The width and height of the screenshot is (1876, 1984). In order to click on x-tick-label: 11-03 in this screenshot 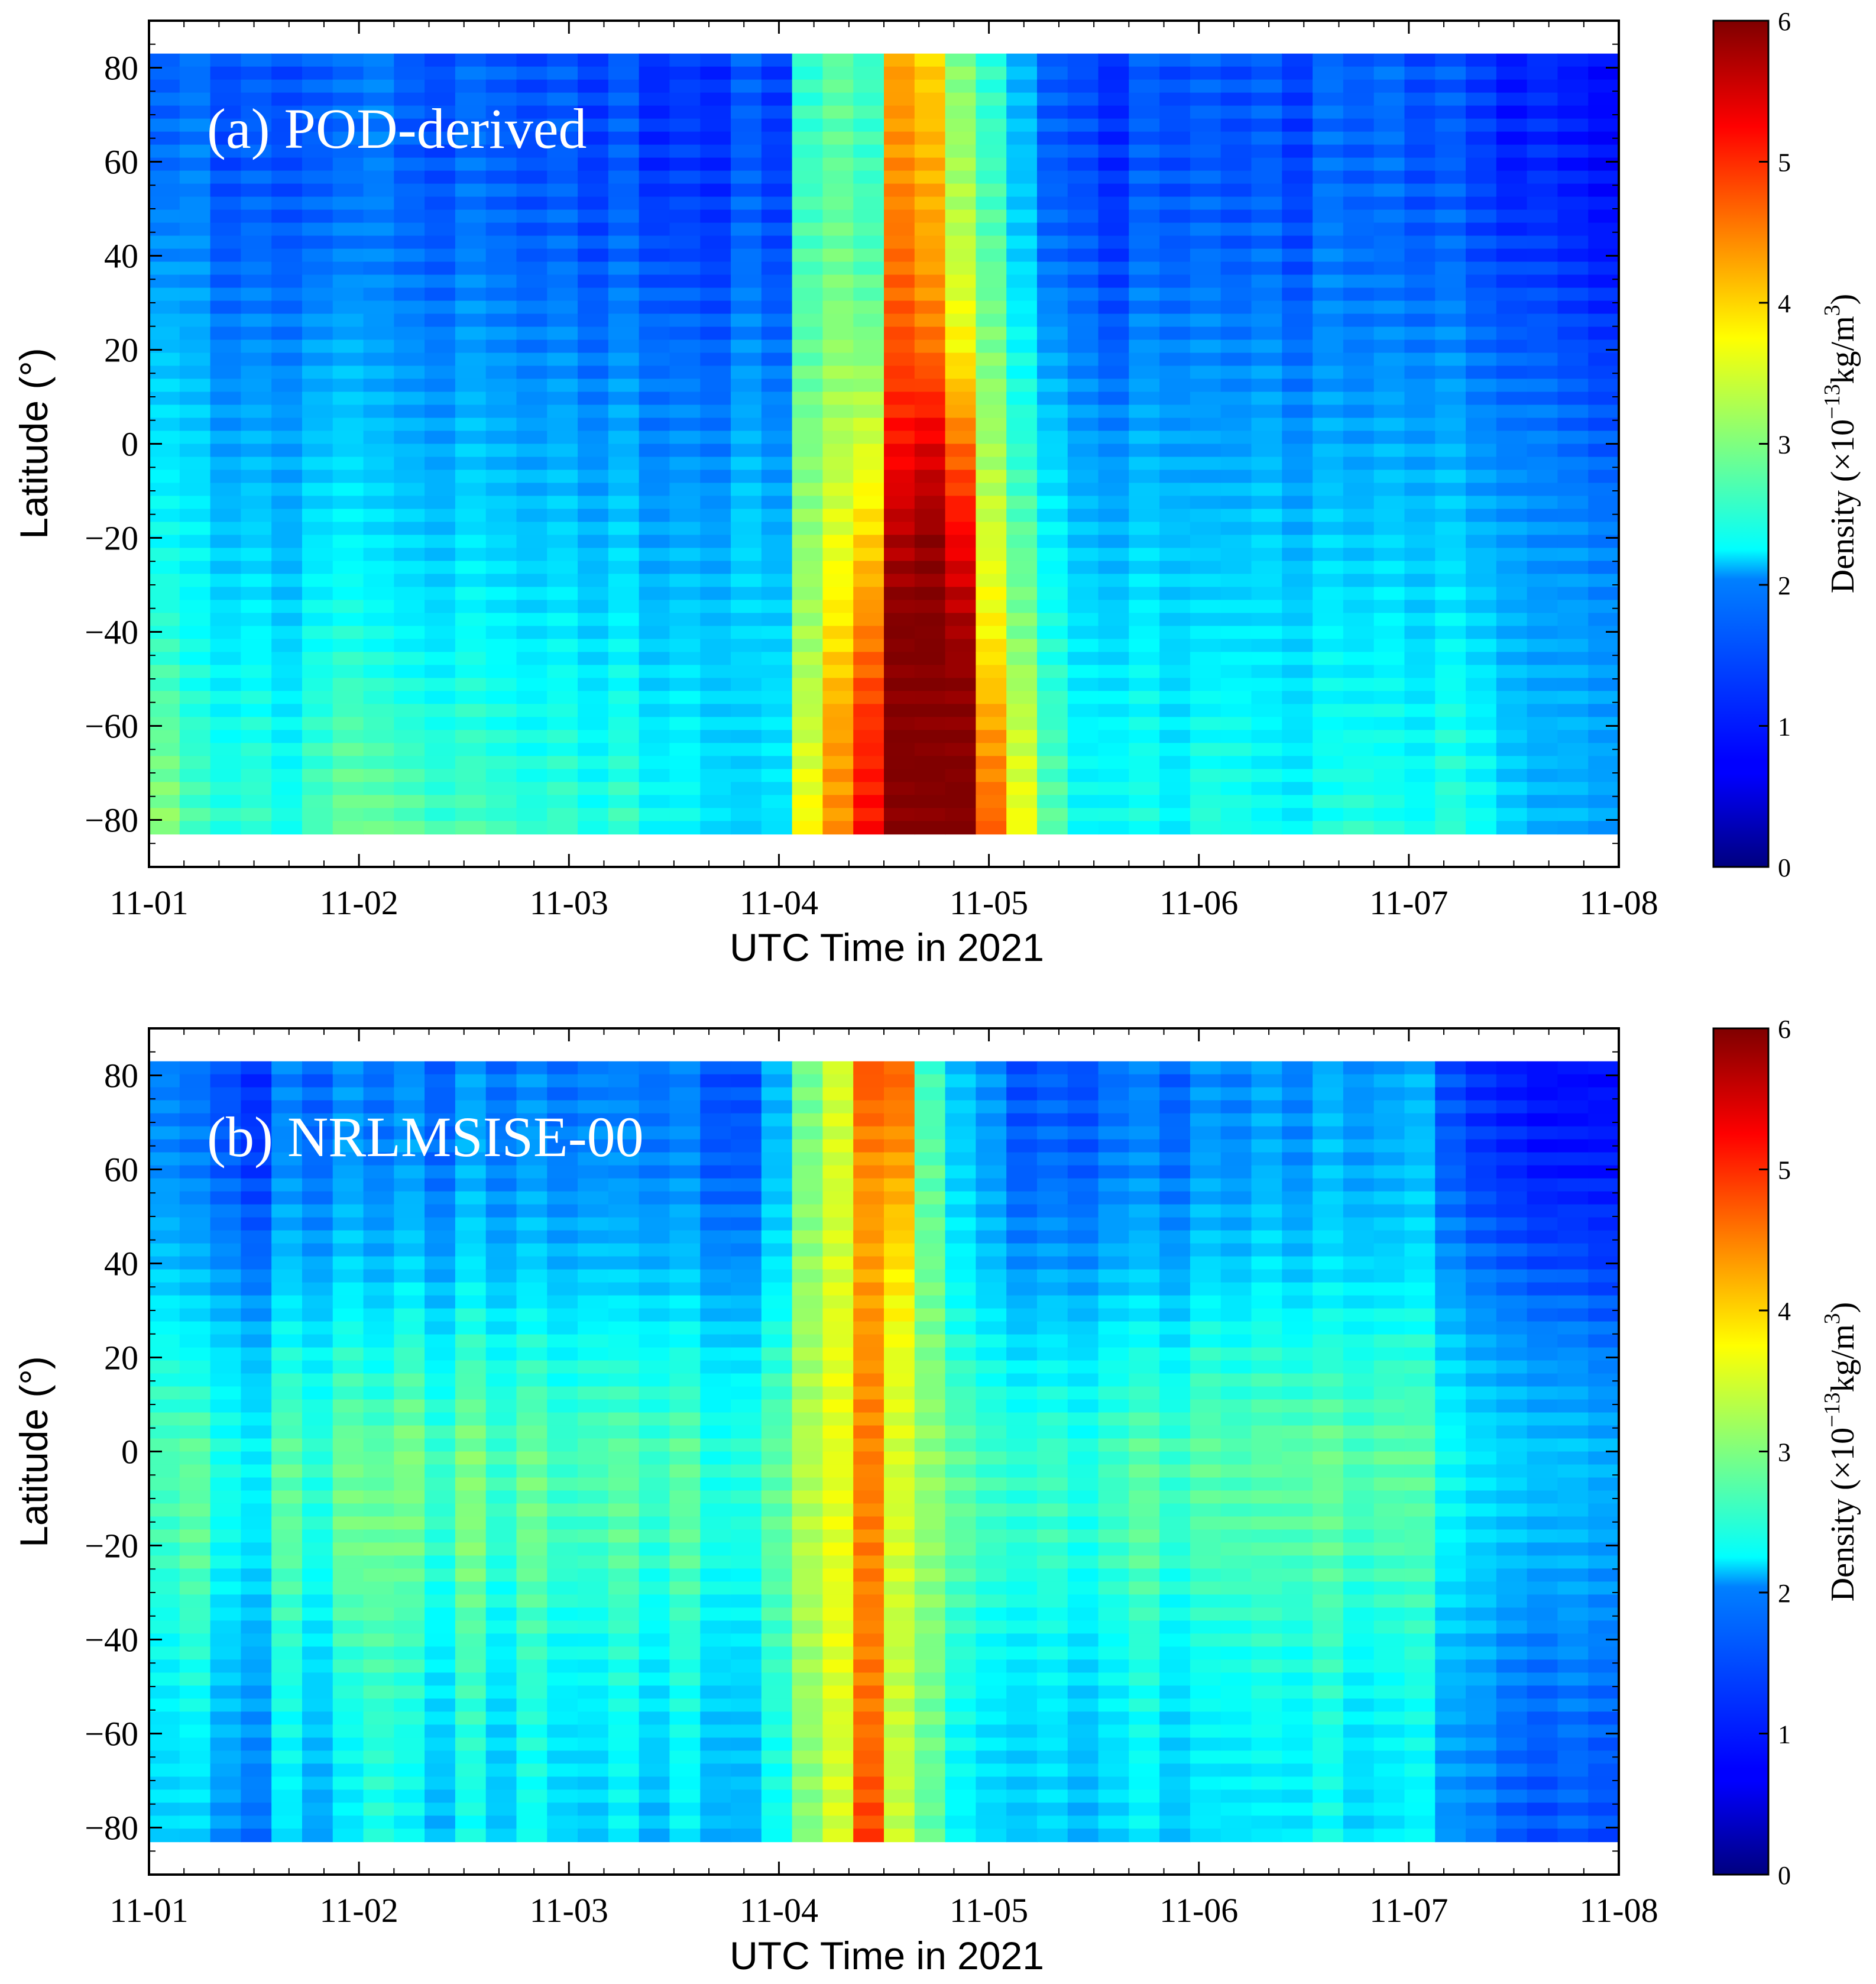, I will do `click(569, 902)`.